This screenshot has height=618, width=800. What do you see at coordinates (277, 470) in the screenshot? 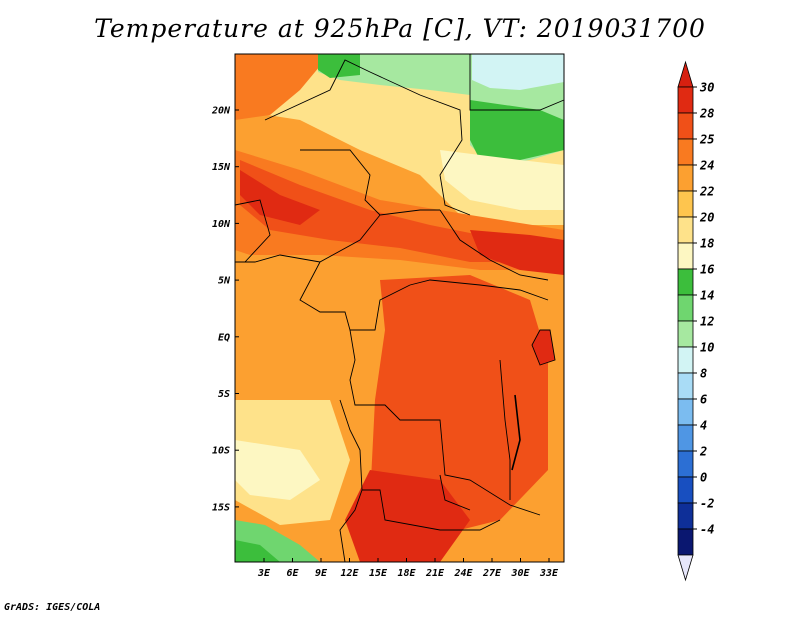
I see `coastal-cream-area` at bounding box center [277, 470].